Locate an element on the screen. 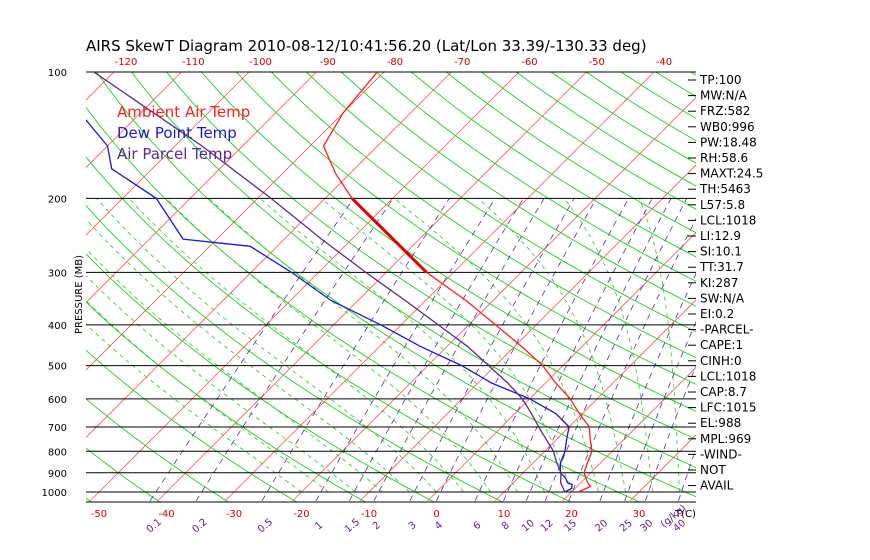 The width and height of the screenshot is (870, 560). mixing-ratio-tick-label: 15 is located at coordinates (570, 526).